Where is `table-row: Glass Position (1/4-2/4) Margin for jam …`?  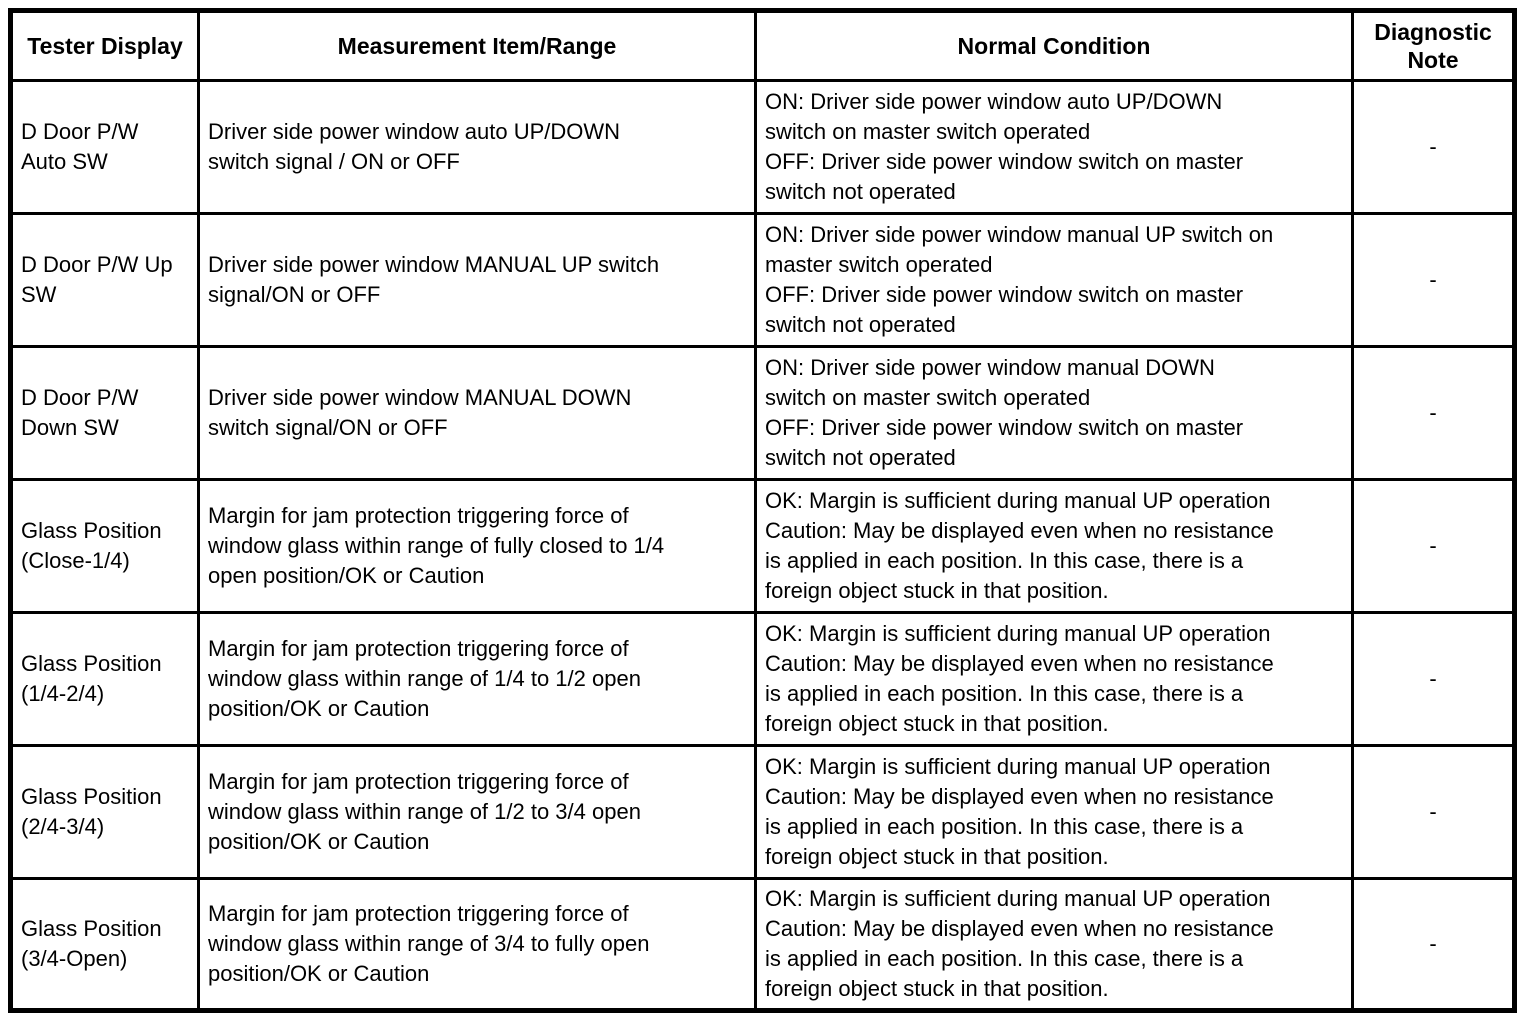 table-row: Glass Position (1/4-2/4) Margin for jam … is located at coordinates (762, 679).